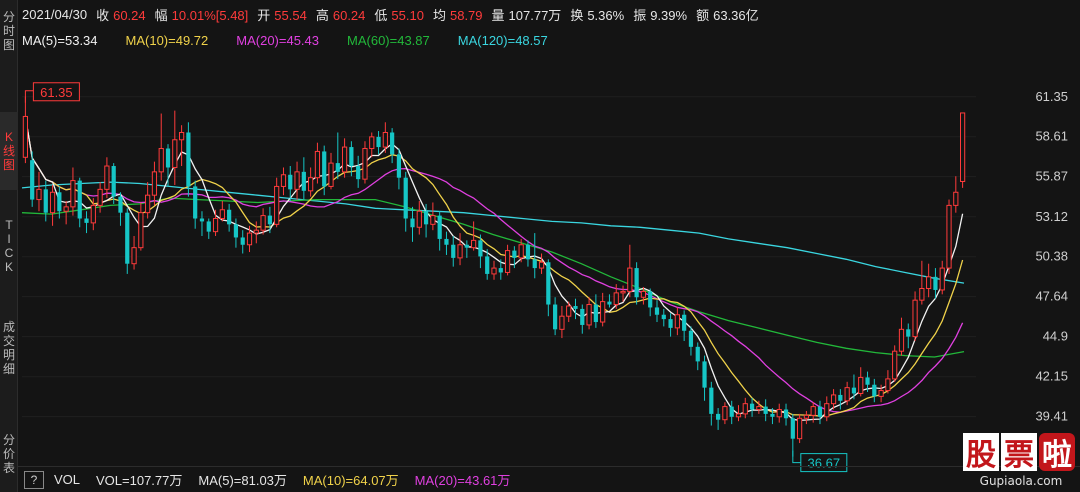  What do you see at coordinates (9, 253) in the screenshot?
I see `tab-char: C` at bounding box center [9, 253].